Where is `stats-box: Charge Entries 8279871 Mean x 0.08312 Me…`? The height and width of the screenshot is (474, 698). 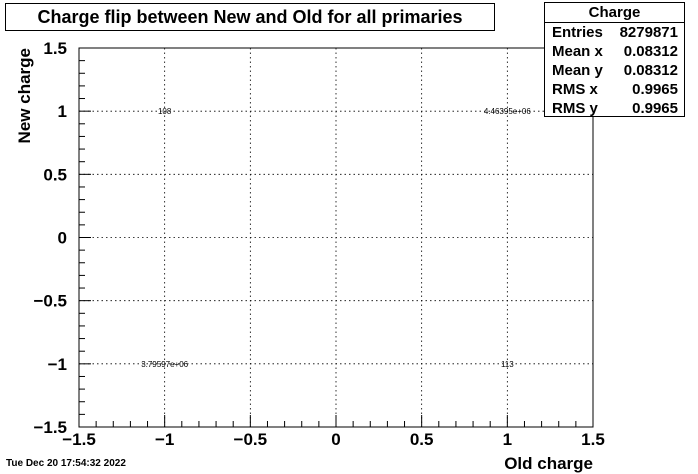
stats-box: Charge Entries 8279871 Mean x 0.08312 Me… is located at coordinates (614, 59).